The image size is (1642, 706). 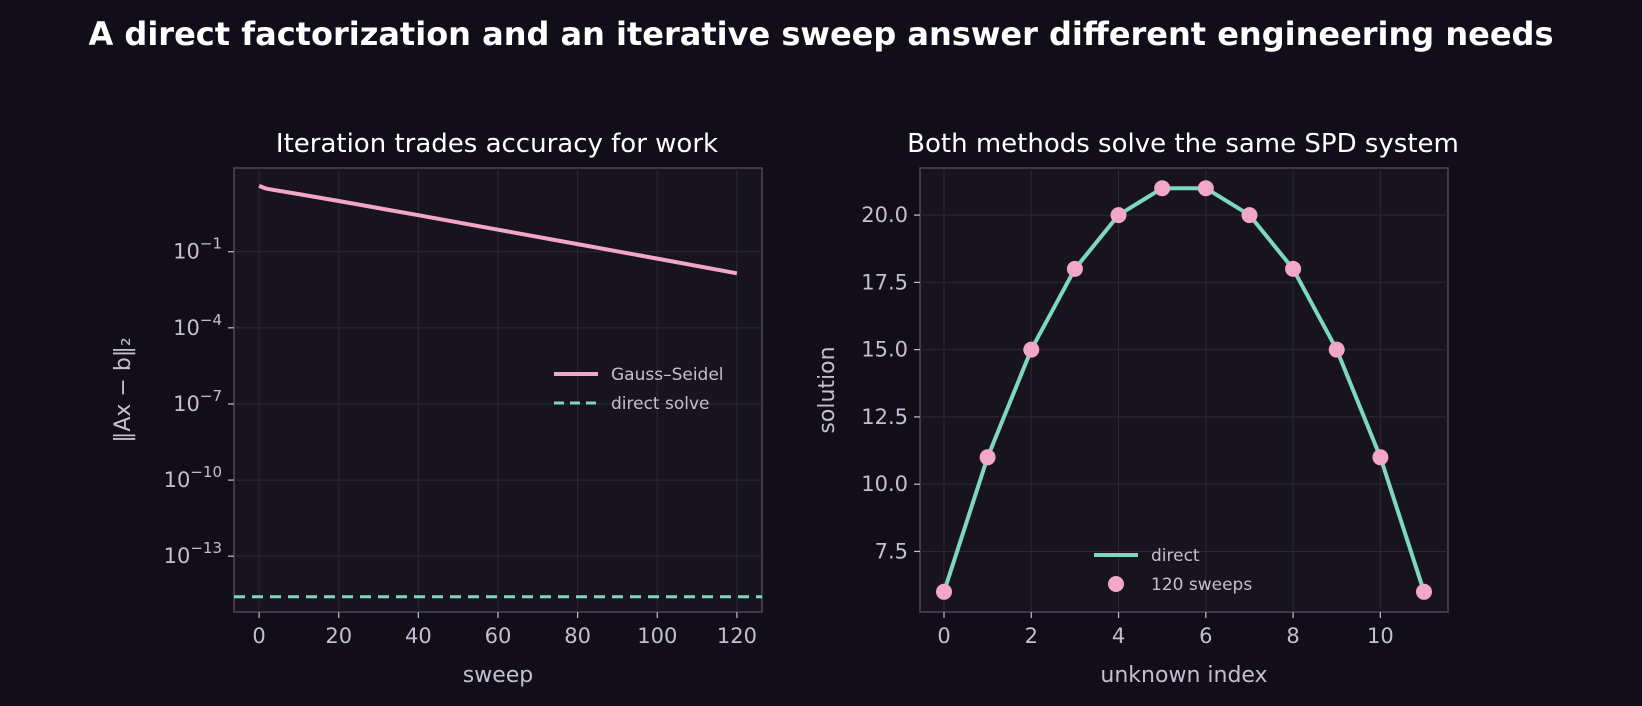 I want to click on legend-label-direct-solve: direct solve, so click(x=660, y=404).